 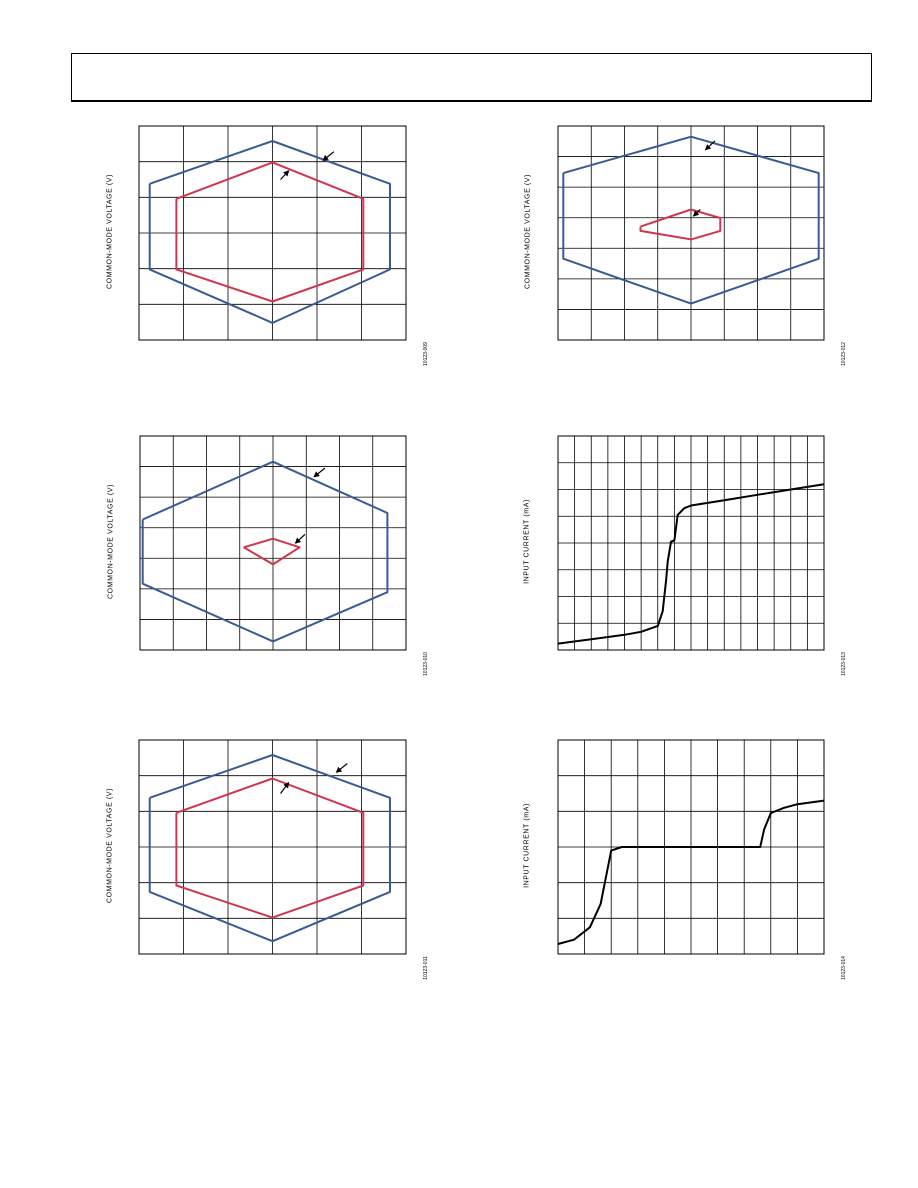 What do you see at coordinates (471, 77) in the screenshot?
I see `page-header-box` at bounding box center [471, 77].